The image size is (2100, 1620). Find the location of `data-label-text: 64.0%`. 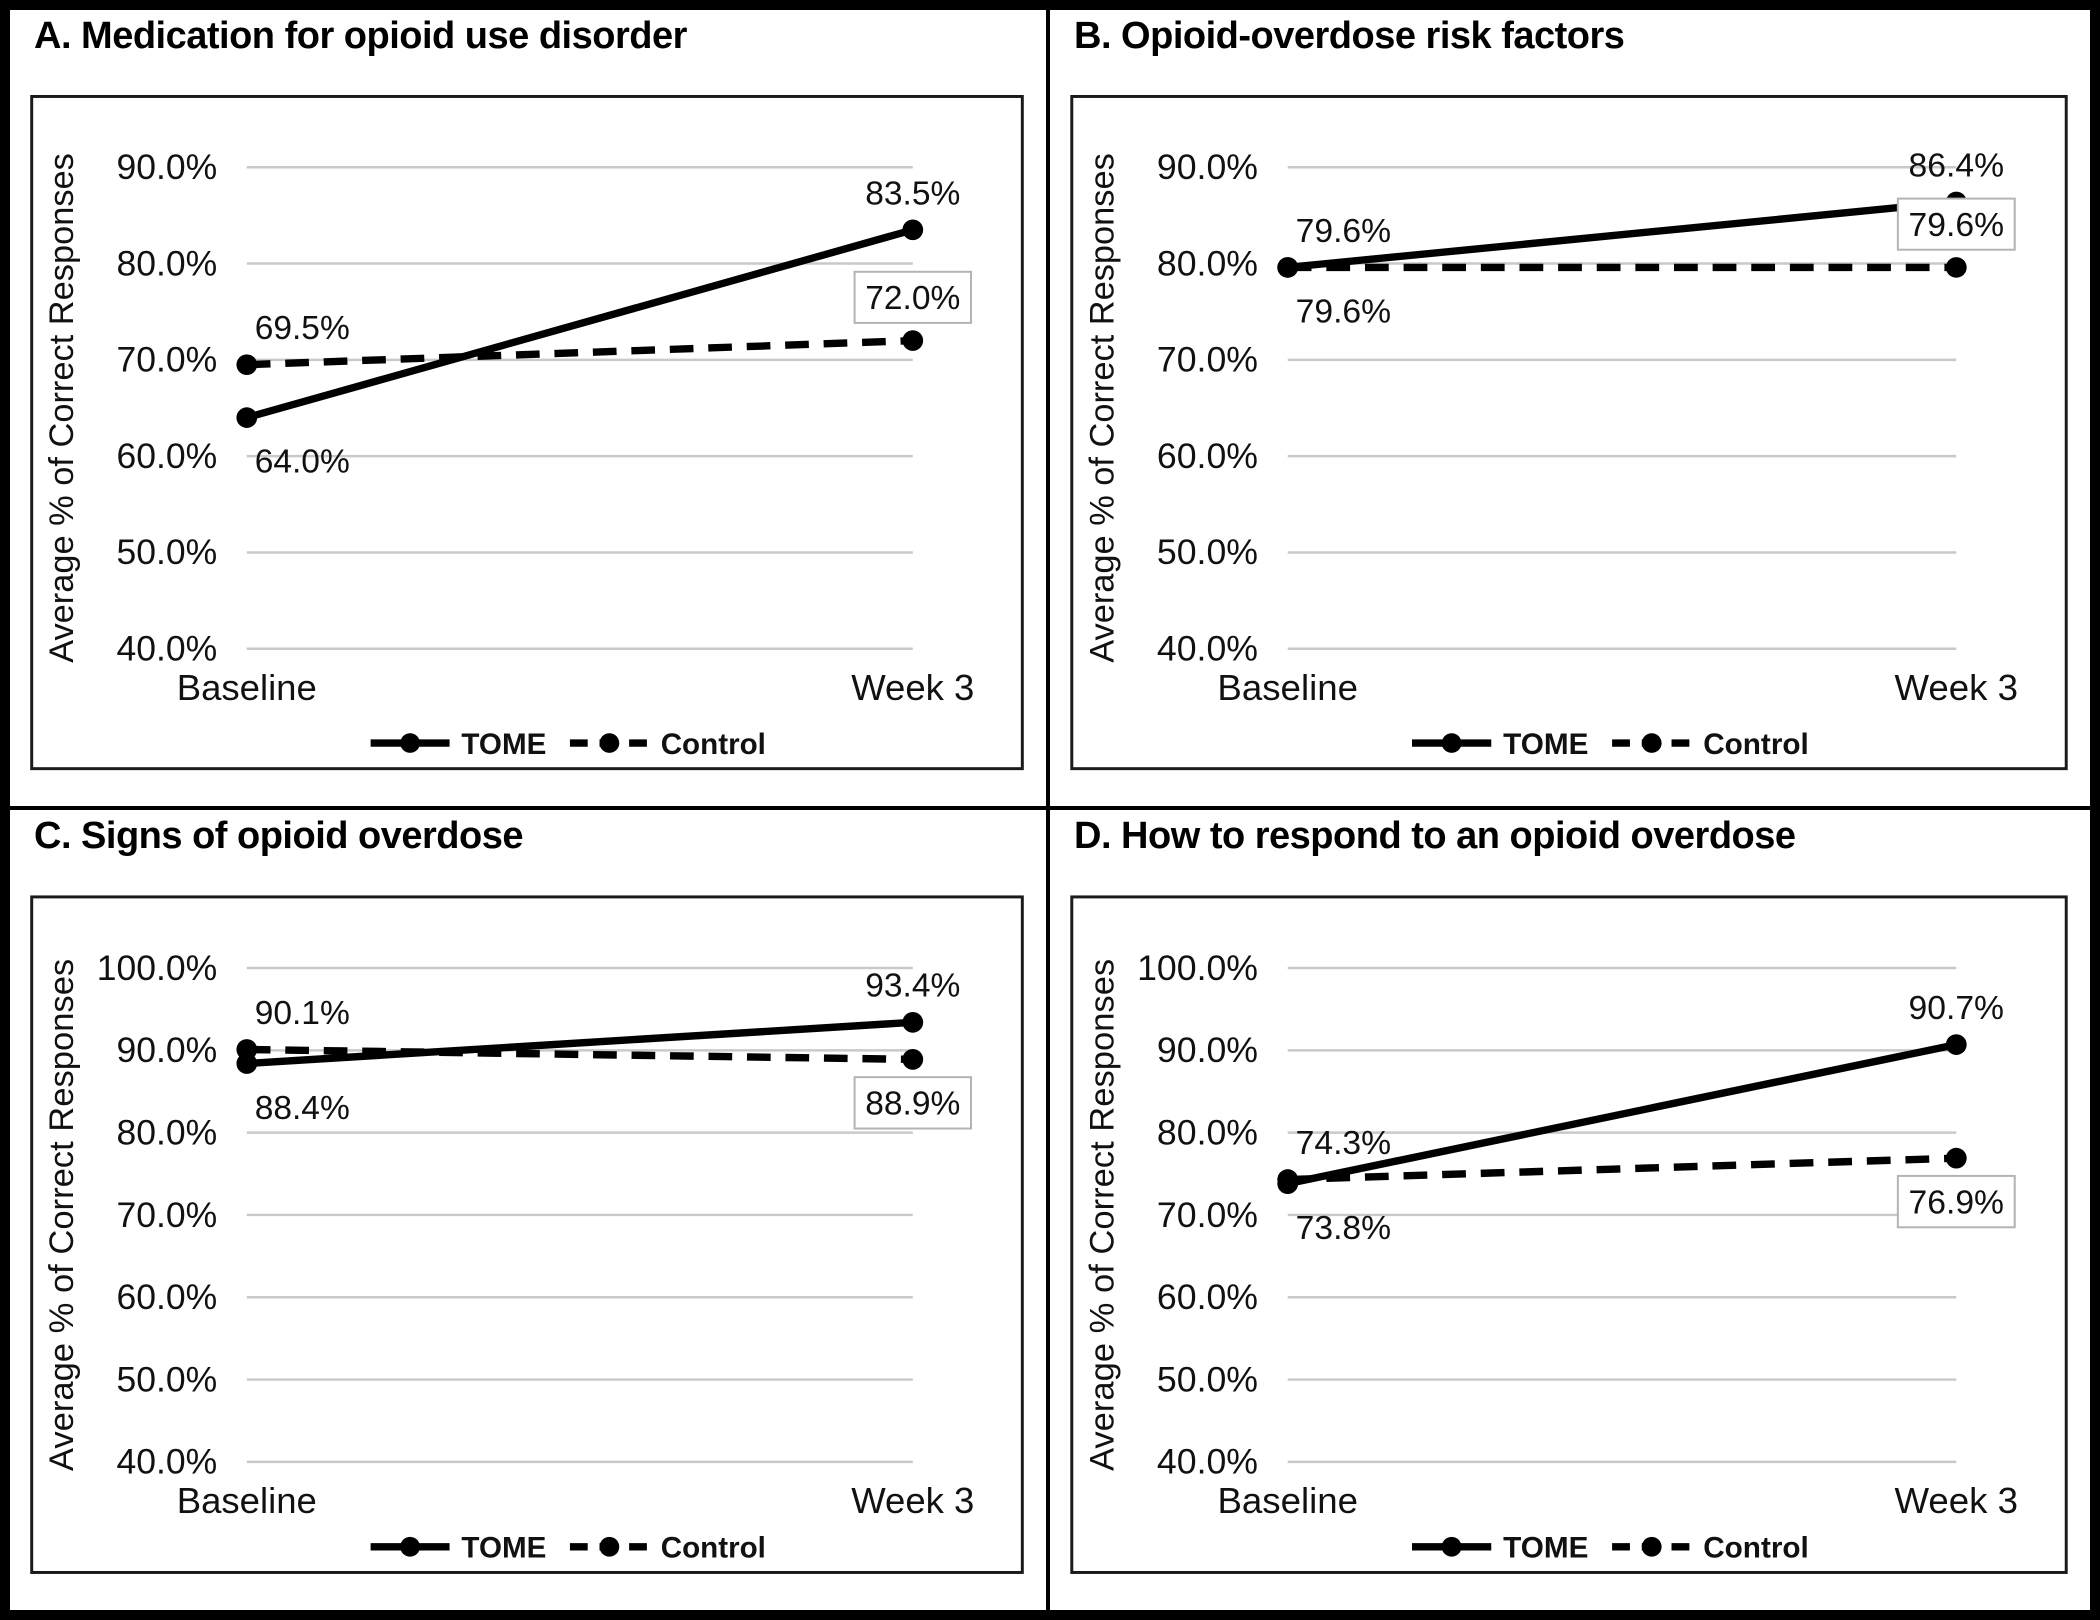

data-label-text: 64.0% is located at coordinates (302, 462).